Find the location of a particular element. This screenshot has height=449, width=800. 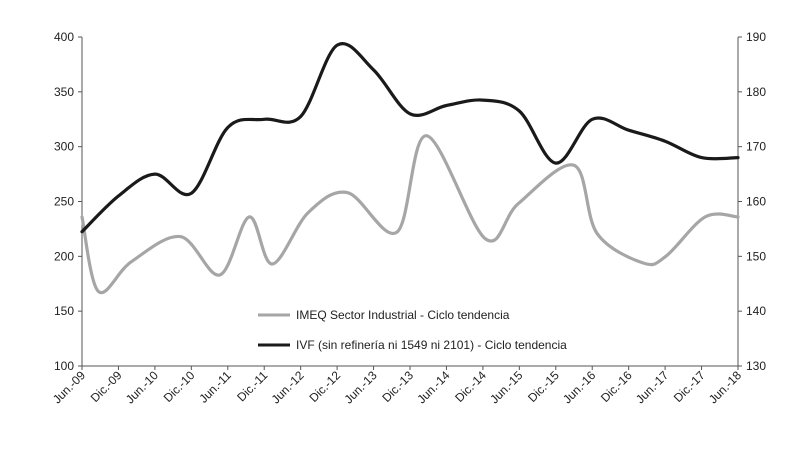

x-tick-label: Jun.-17 is located at coordinates (652, 387).